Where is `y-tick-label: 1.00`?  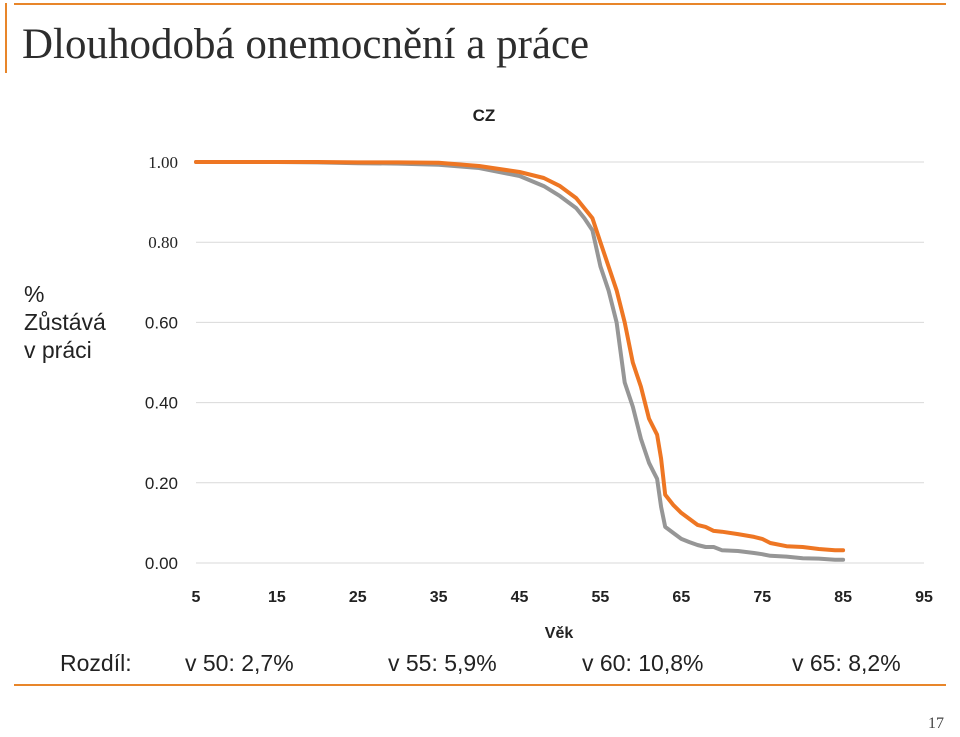
y-tick-label: 1.00 is located at coordinates (163, 162).